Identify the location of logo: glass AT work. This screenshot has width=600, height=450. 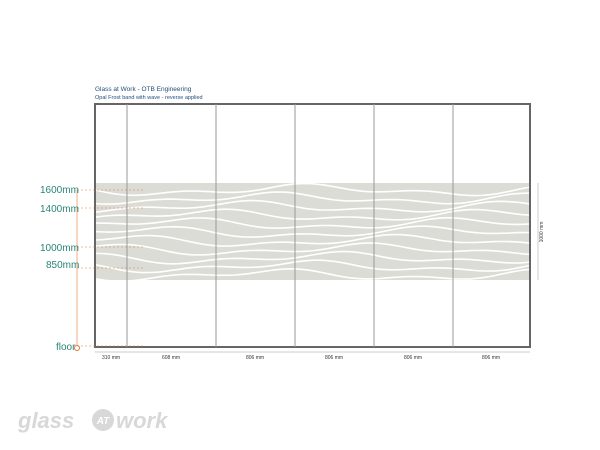
(93, 420).